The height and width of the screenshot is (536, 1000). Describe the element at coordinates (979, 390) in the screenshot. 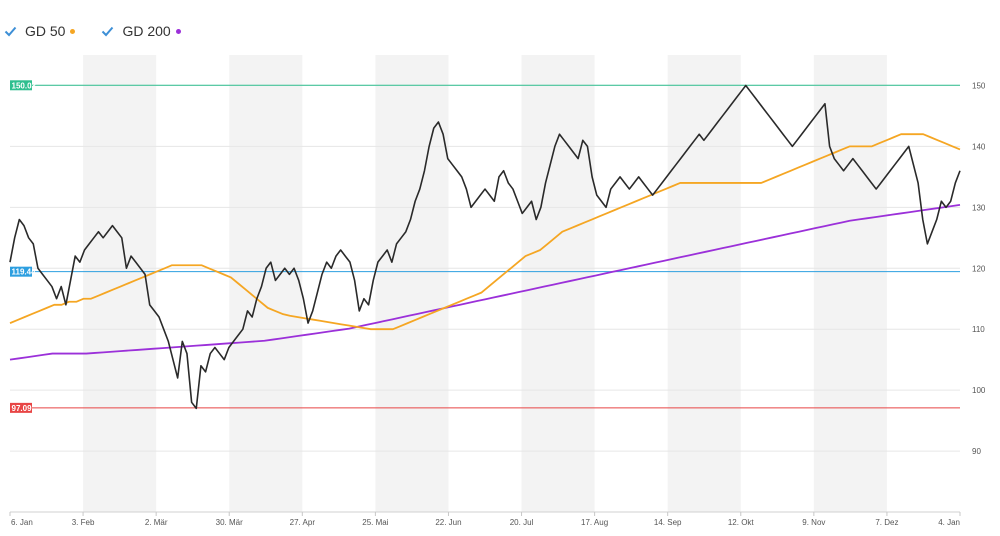

I see `y-tick-label: 100` at that location.